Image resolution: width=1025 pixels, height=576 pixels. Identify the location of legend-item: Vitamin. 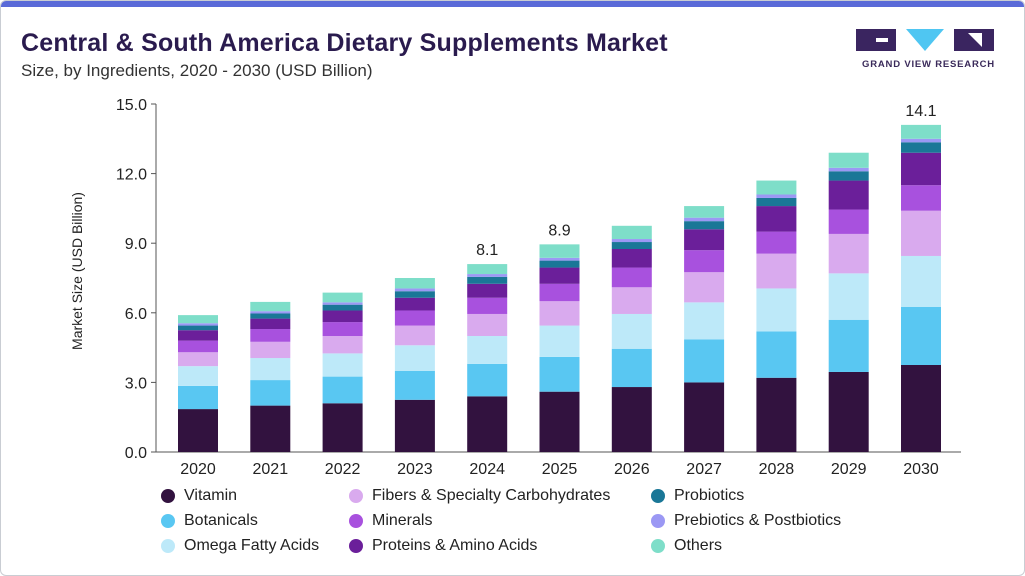
(199, 496).